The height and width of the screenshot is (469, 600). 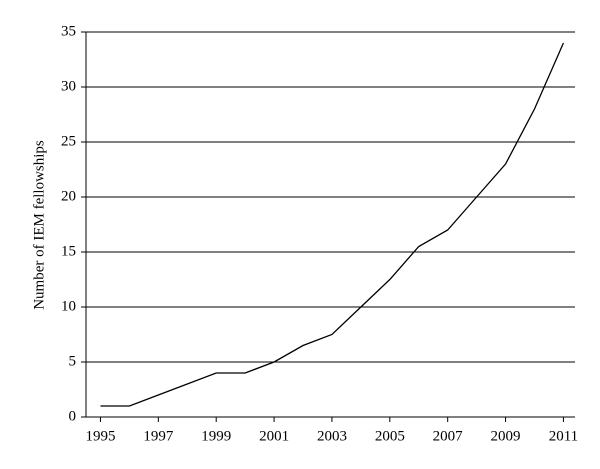 I want to click on x-tick-label: 1999, so click(x=216, y=436).